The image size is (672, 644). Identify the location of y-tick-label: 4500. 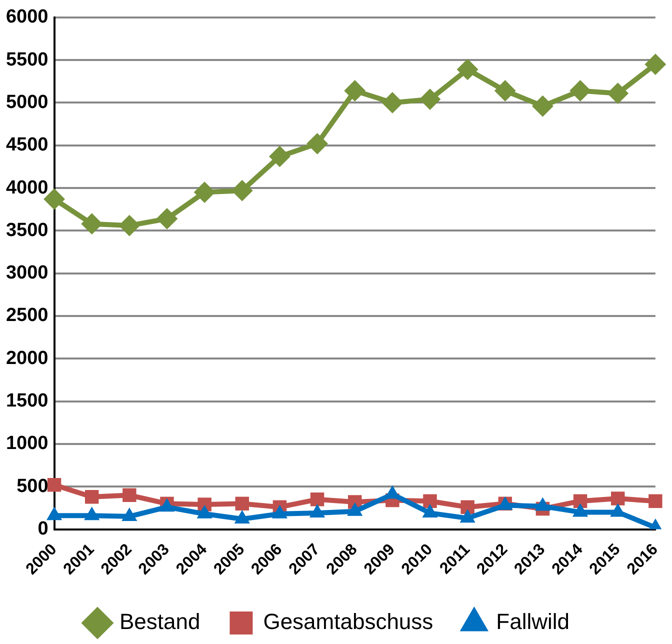
(27, 145).